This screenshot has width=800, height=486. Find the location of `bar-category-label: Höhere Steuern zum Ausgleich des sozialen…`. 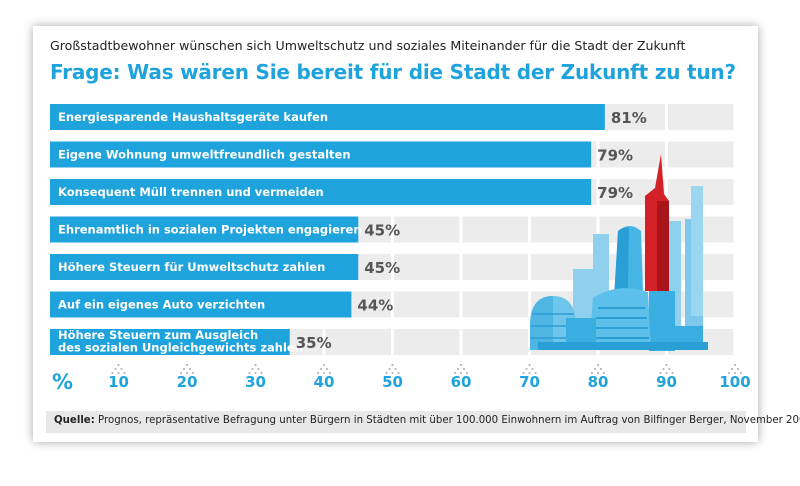

bar-category-label: Höhere Steuern zum Ausgleich des sozialen… is located at coordinates (180, 341).